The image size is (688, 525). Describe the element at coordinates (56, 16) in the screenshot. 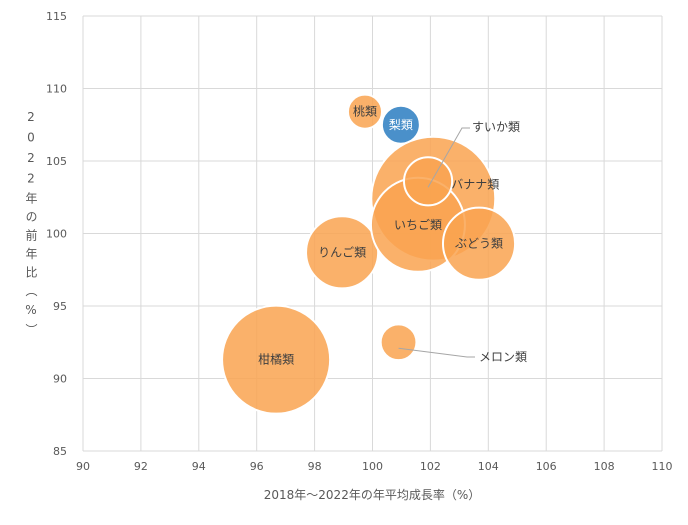

I see `y-tick-label: 115` at that location.